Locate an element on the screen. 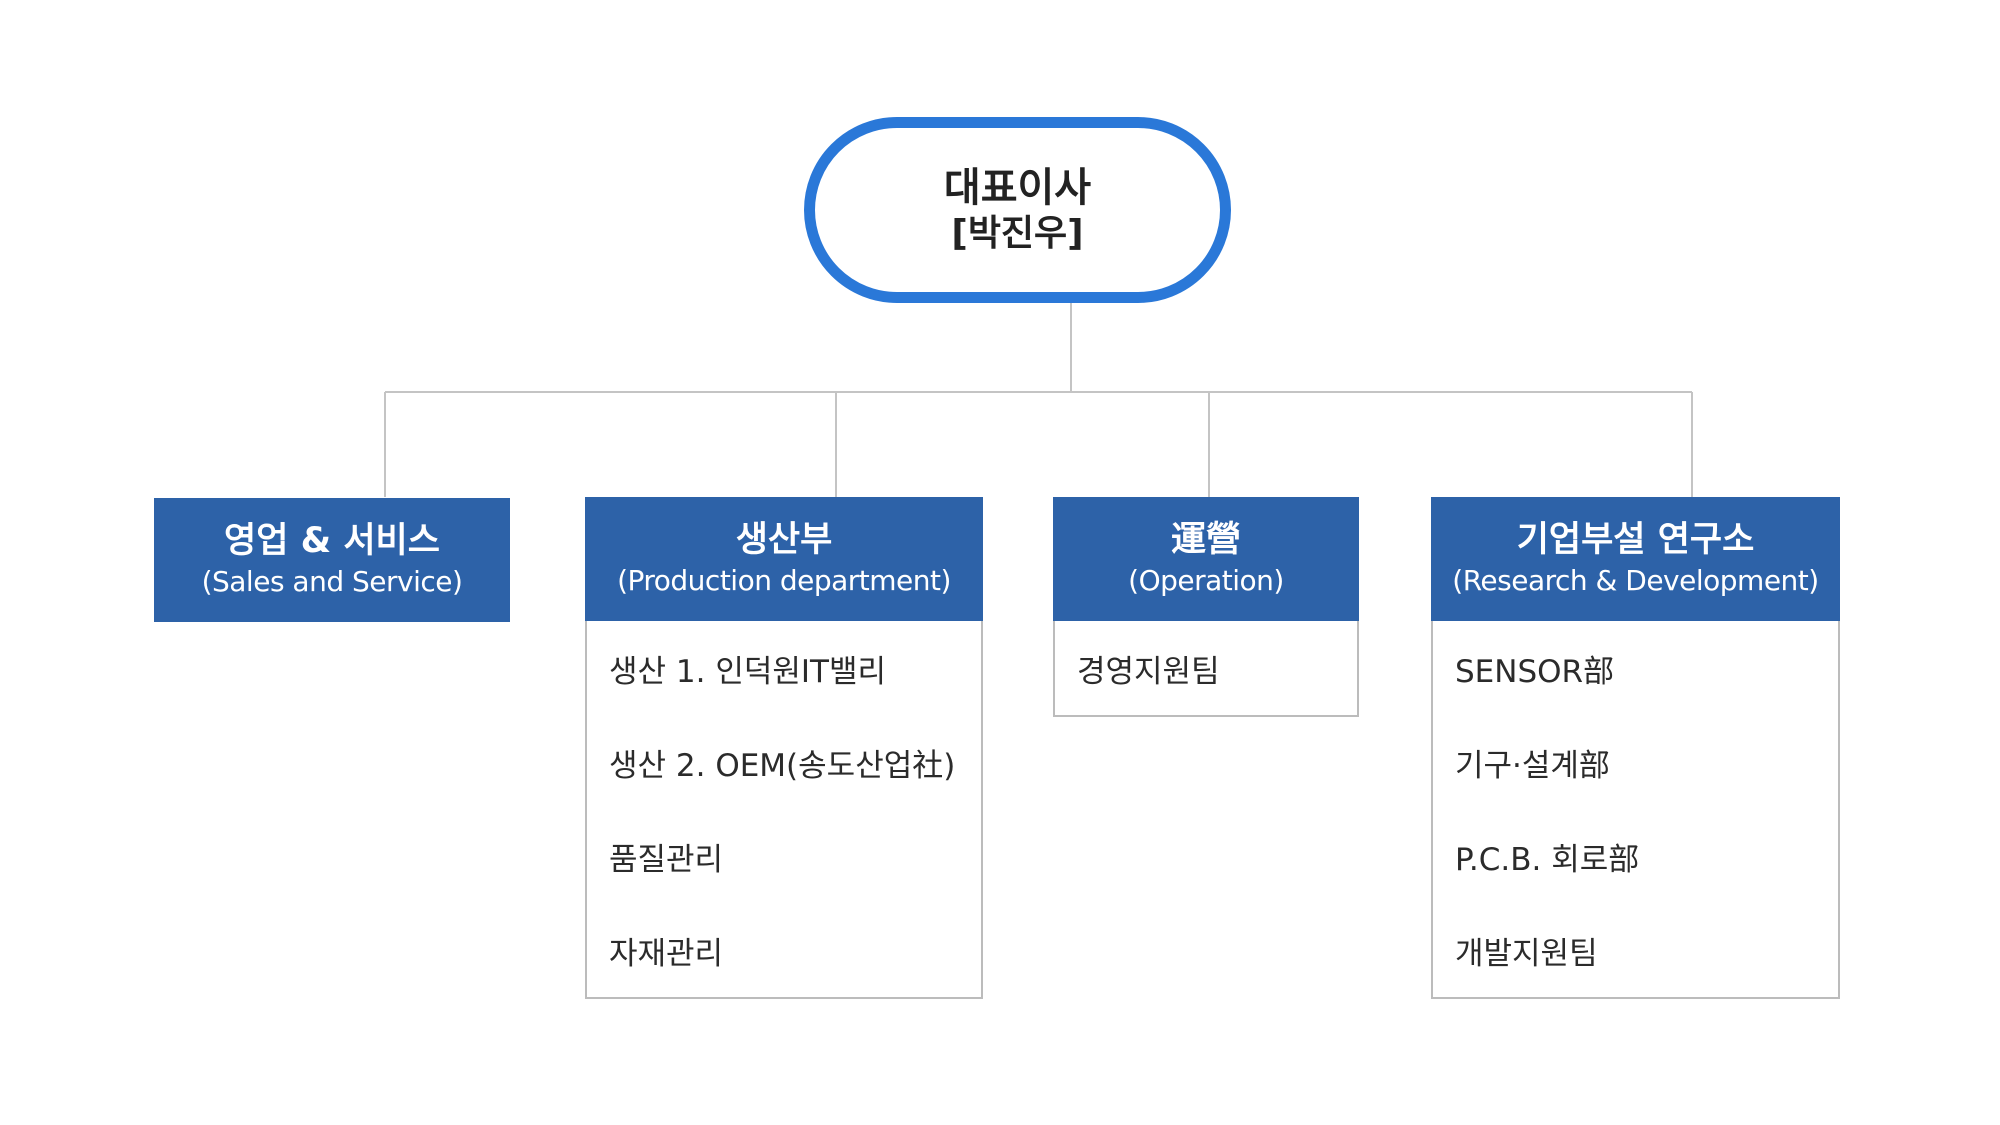  dept-rnd-name: 기업부설 연구소 is located at coordinates (1635, 540).